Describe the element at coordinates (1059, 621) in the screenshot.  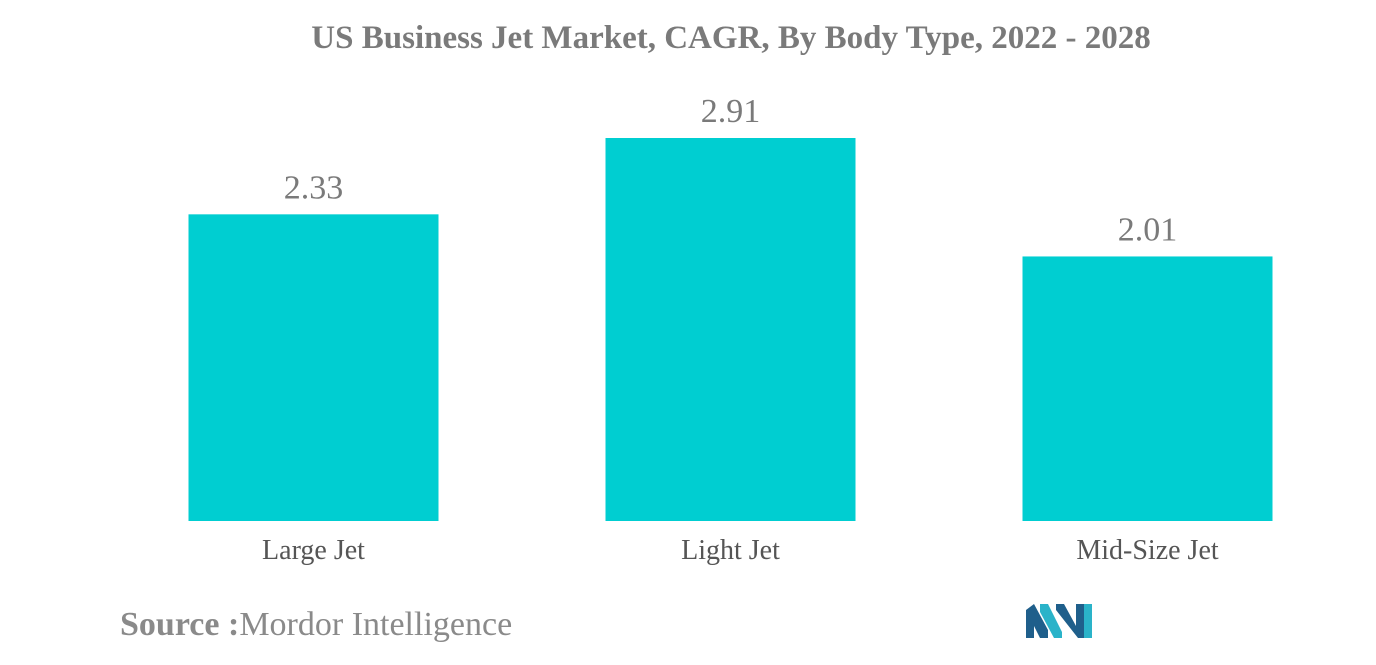
I see `mordor-intelligence-logo-icon` at that location.